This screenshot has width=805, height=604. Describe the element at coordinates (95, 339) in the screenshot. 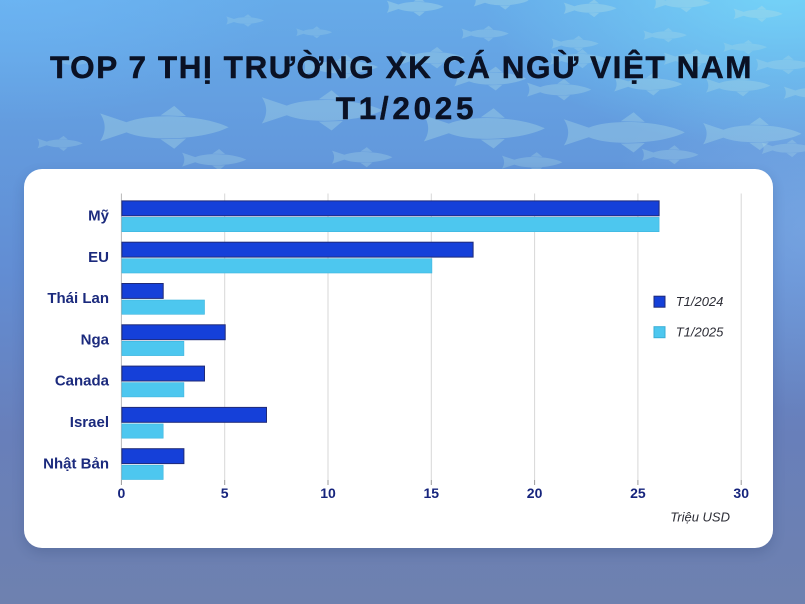

I see `svg-text: Nga` at that location.